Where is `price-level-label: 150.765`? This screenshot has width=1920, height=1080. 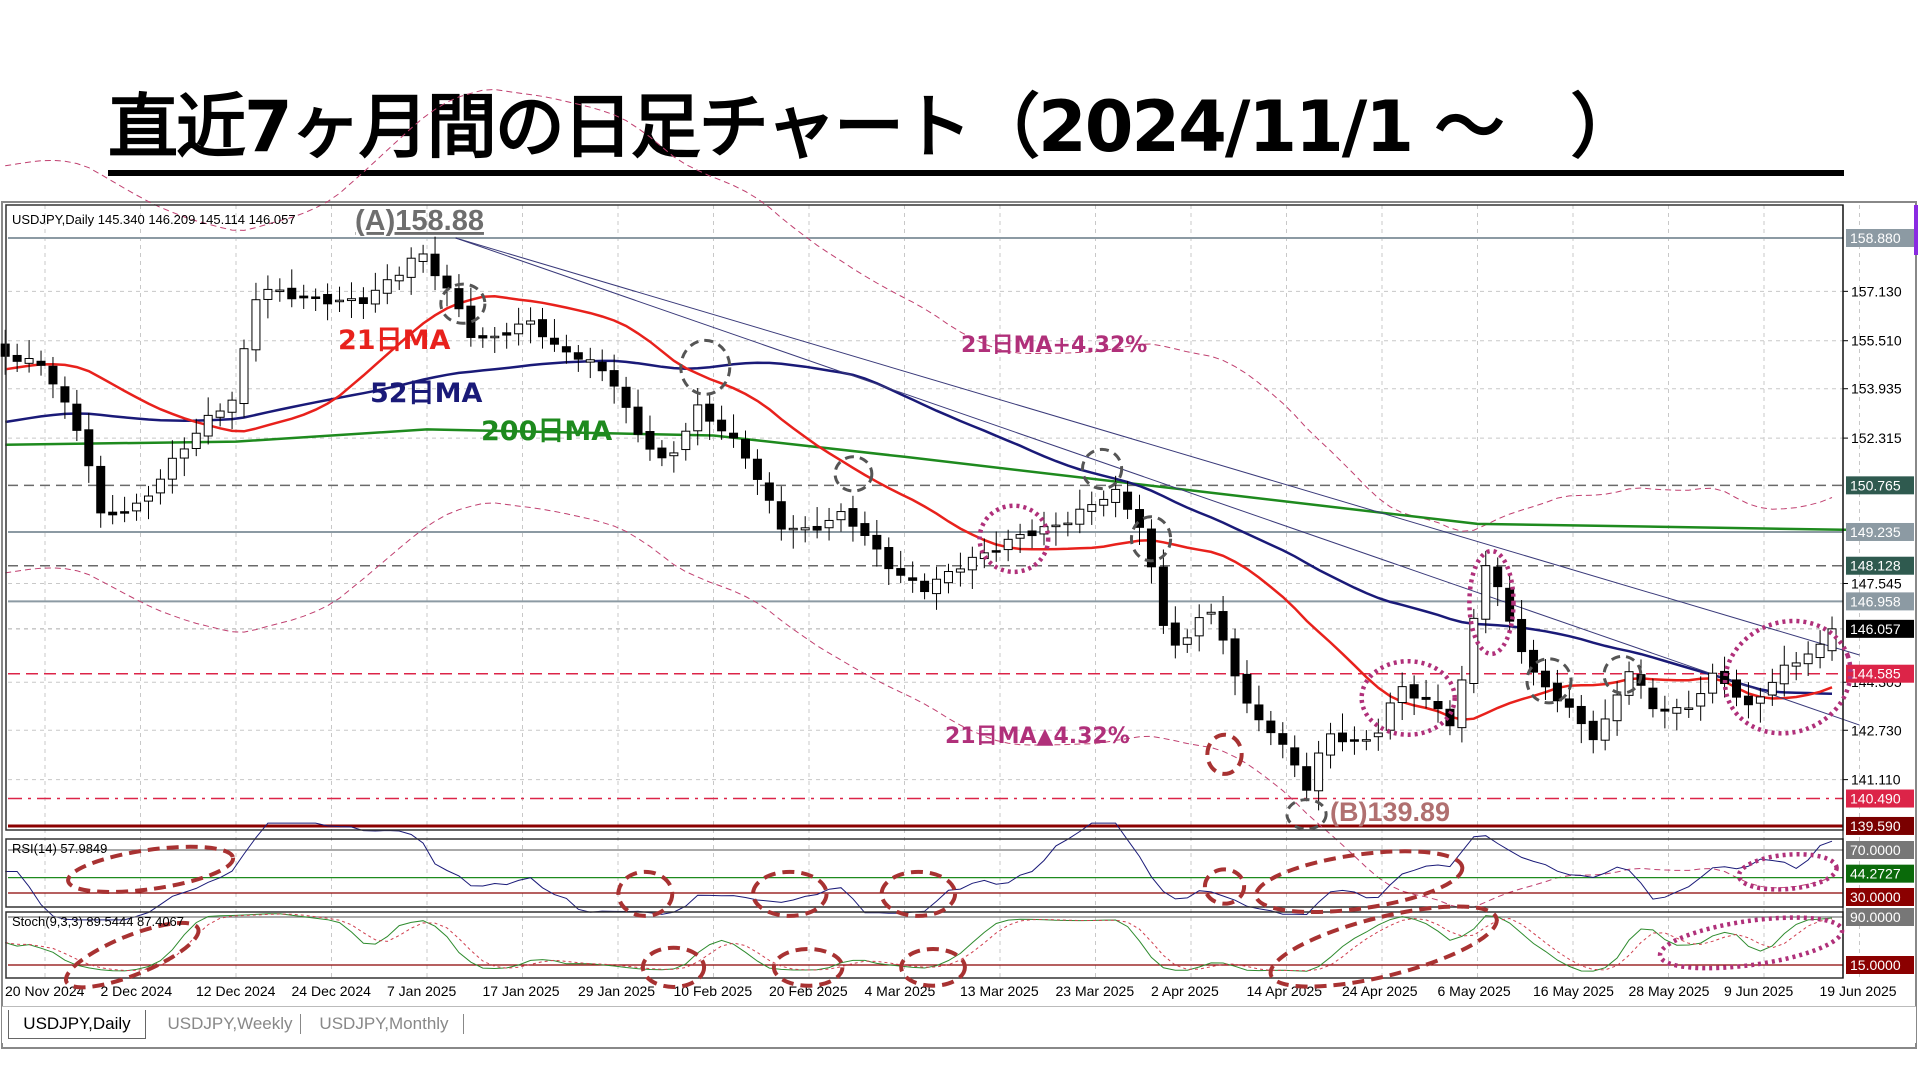
price-level-label: 150.765 is located at coordinates (1875, 485).